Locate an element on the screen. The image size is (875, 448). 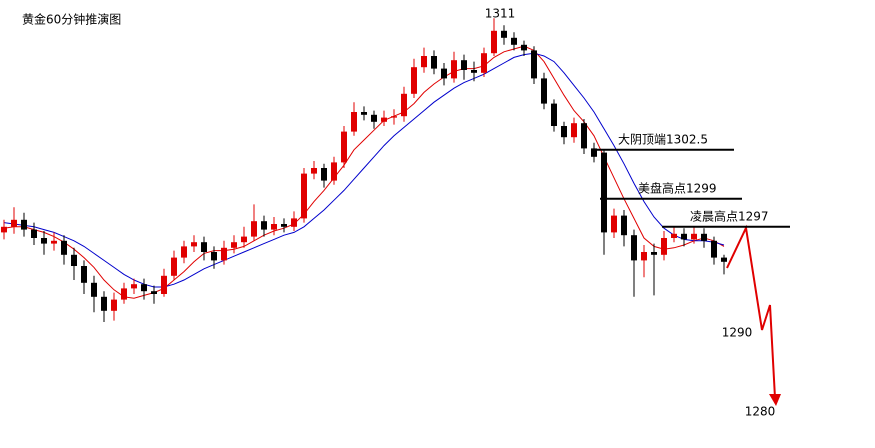
target-label: 1280 is located at coordinates (760, 412).